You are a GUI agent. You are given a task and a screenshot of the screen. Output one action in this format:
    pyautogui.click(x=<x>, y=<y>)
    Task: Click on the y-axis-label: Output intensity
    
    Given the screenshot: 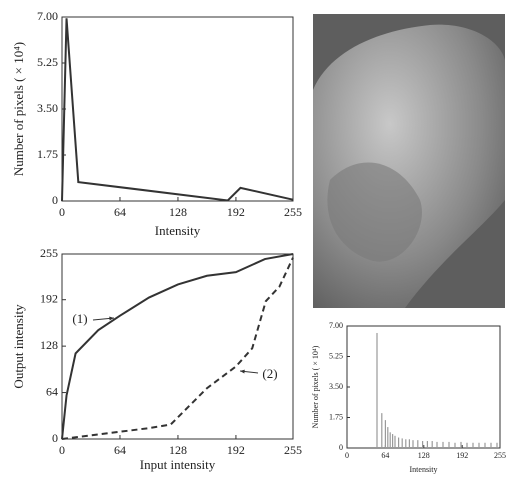 What is the action you would take?
    pyautogui.click(x=18, y=346)
    